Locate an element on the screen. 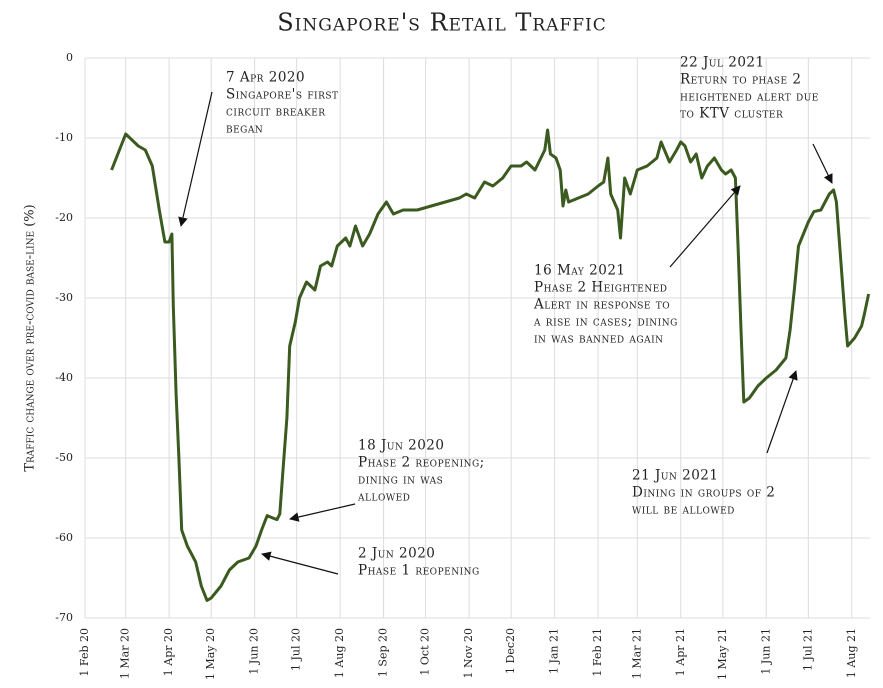  x-tick-label: 1 May 21 is located at coordinates (722, 654).